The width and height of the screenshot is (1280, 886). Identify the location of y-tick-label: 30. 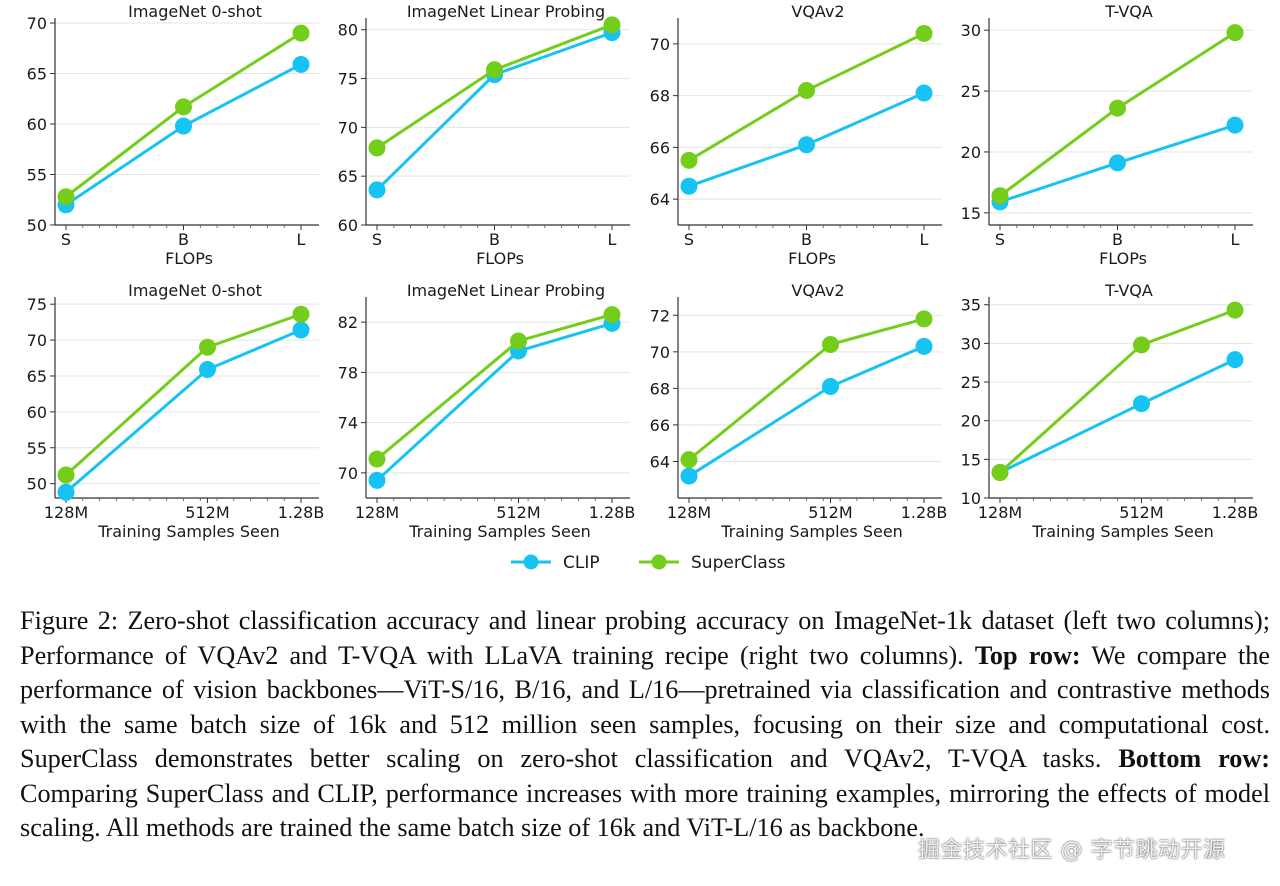
(971, 343).